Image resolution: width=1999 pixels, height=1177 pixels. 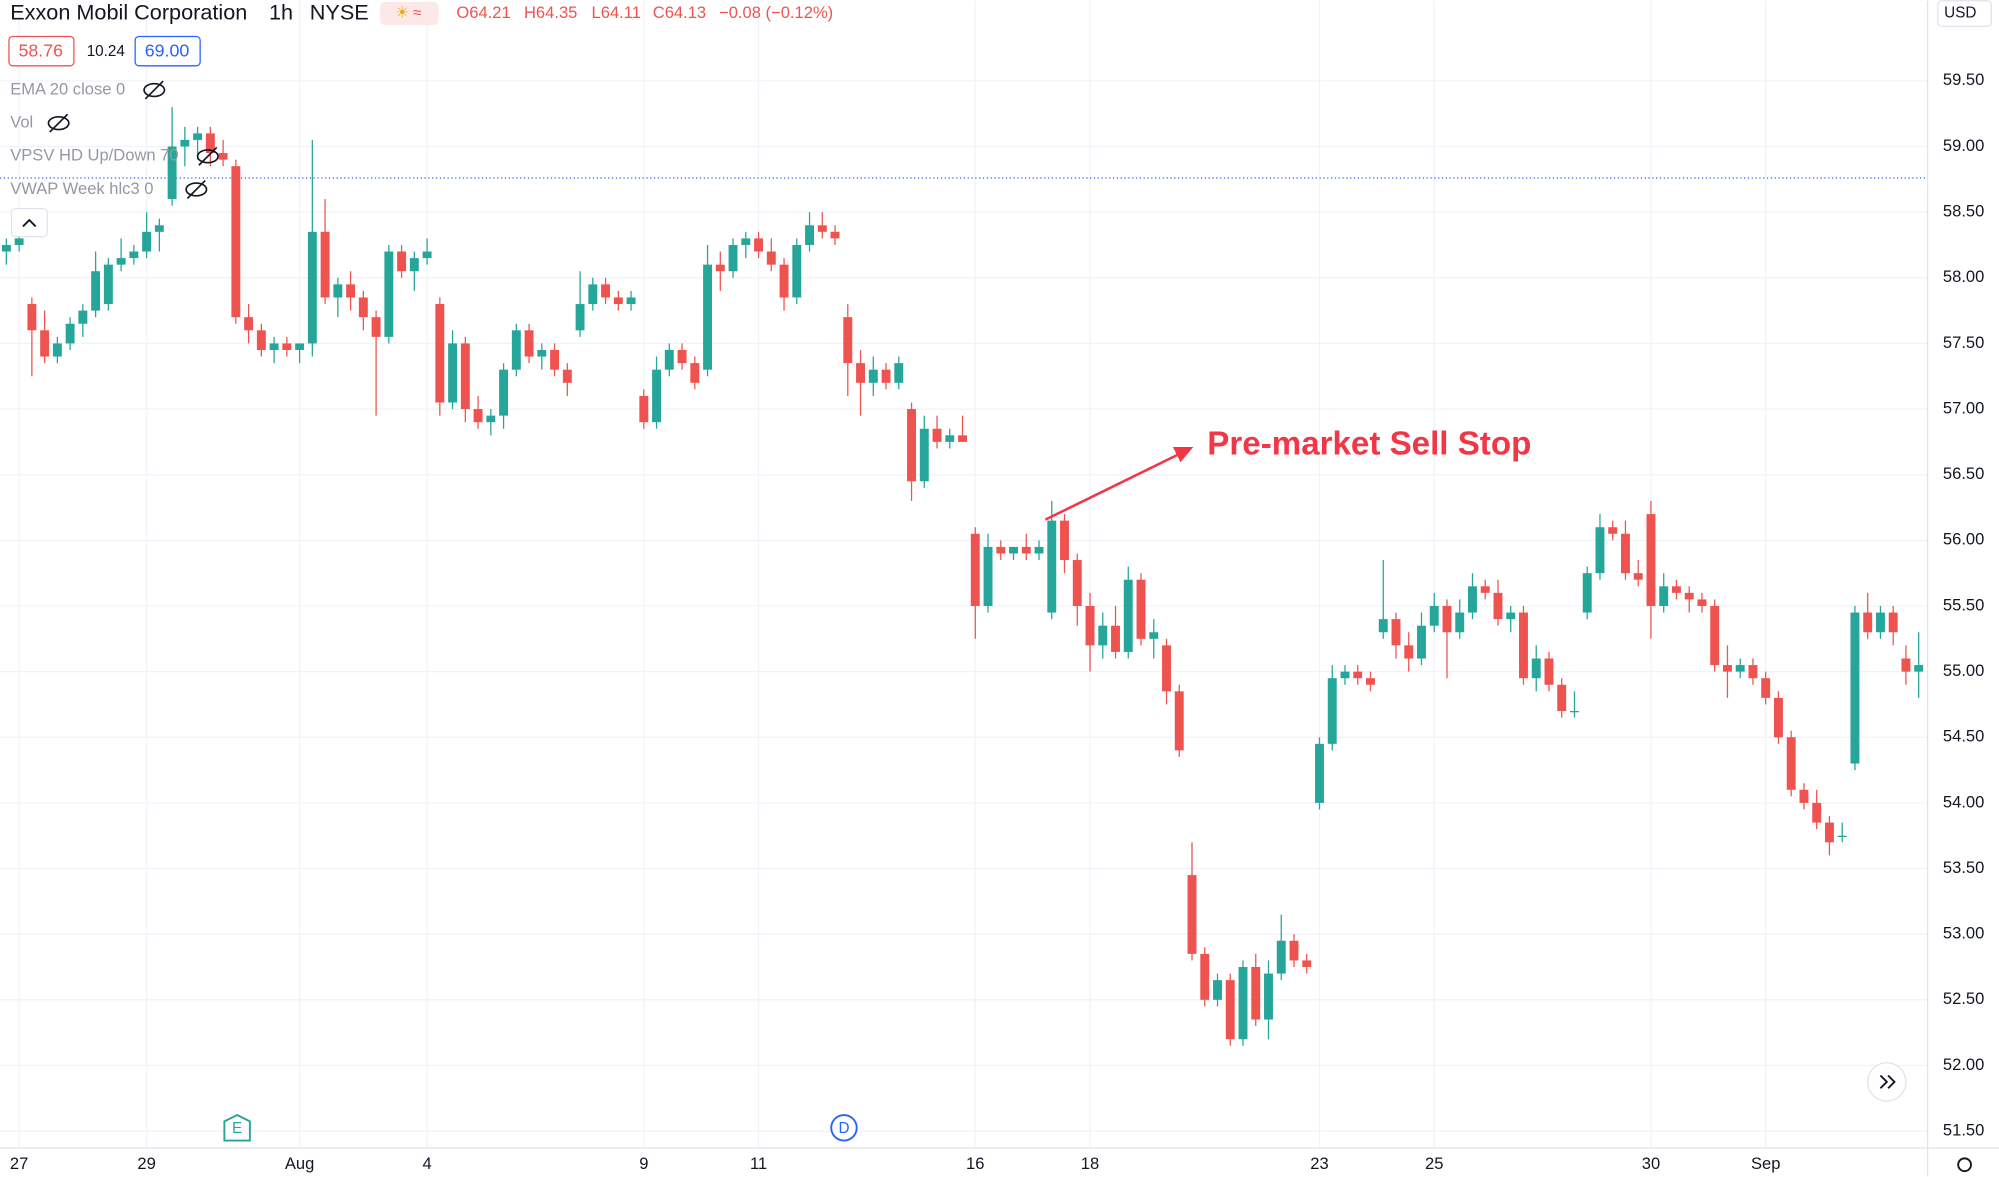 I want to click on buy-price: 69.00, so click(x=167, y=50).